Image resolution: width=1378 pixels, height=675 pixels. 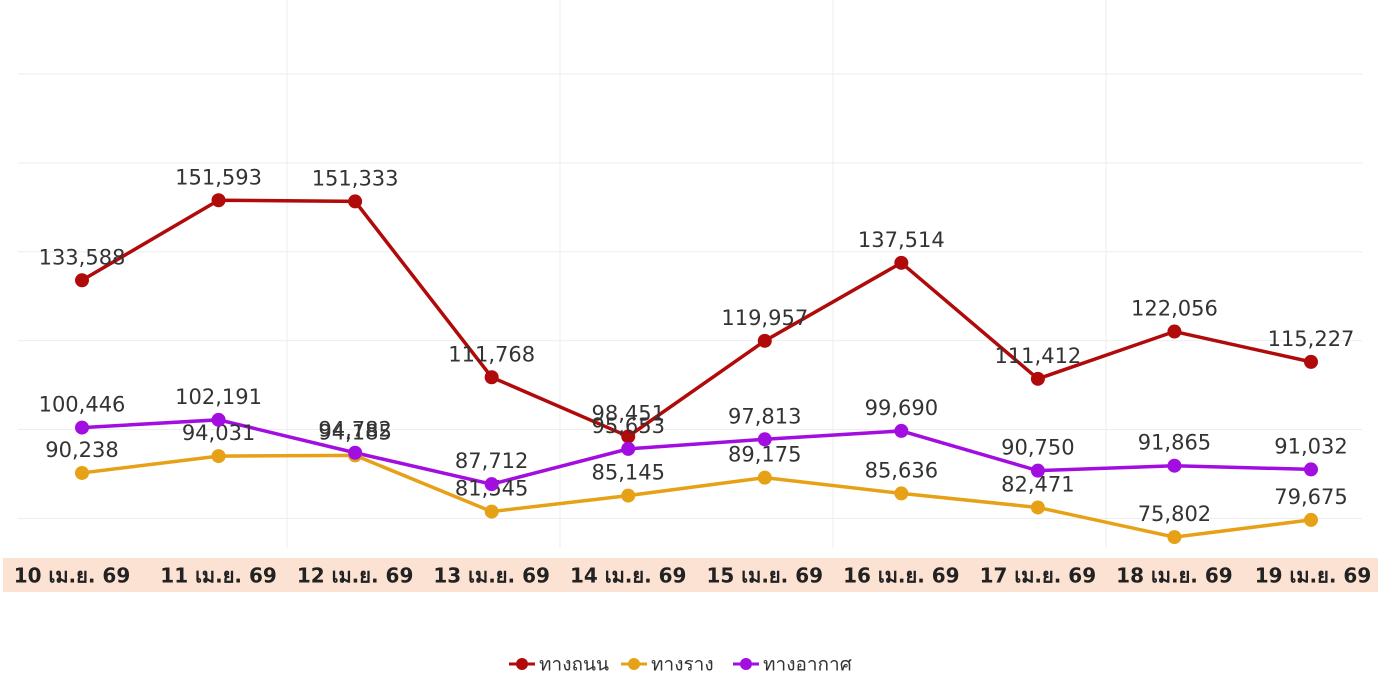 What do you see at coordinates (628, 576) in the screenshot?
I see `x-tick-label: 14 เม.ย. 69` at bounding box center [628, 576].